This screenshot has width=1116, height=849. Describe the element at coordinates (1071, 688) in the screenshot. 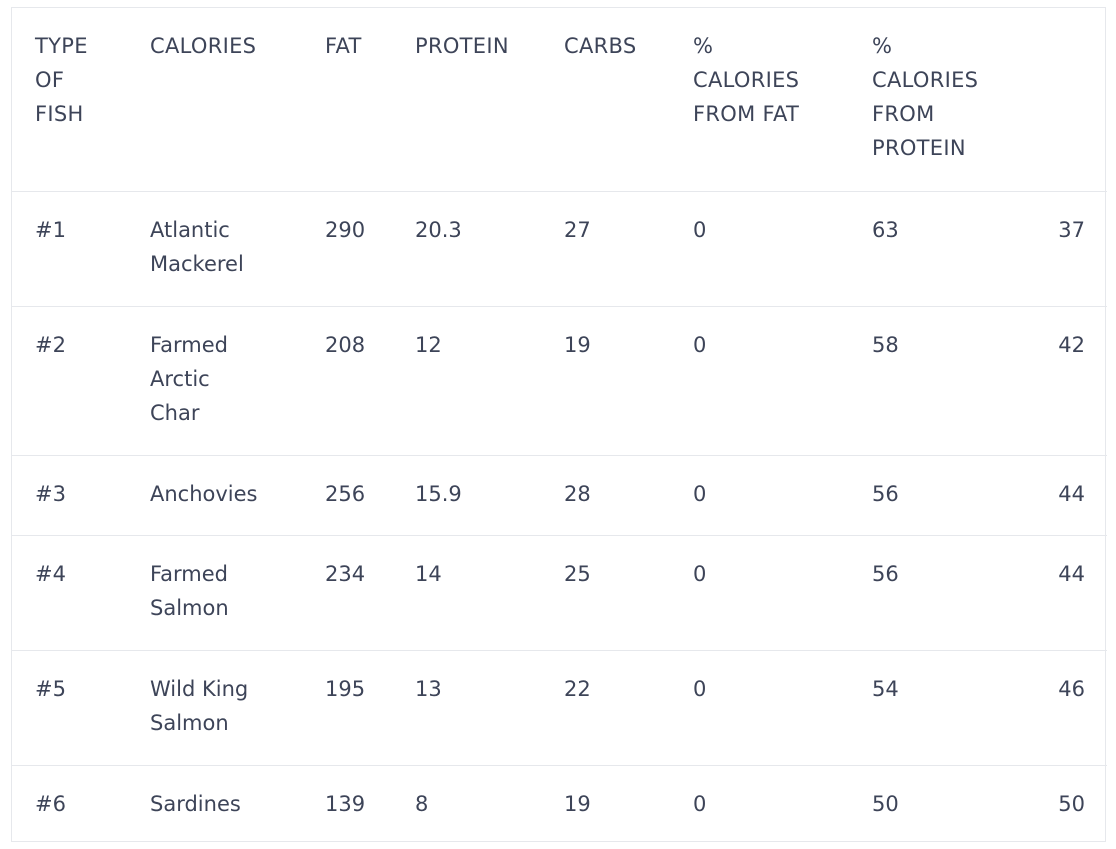

I see `cell-value: 46` at that location.